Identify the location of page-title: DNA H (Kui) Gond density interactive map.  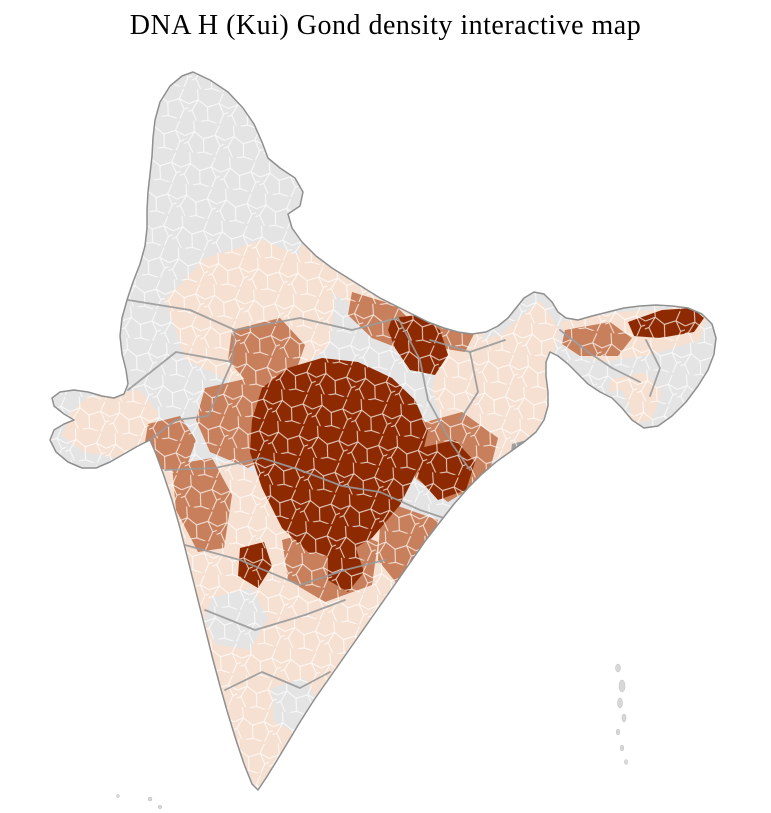
(385, 25).